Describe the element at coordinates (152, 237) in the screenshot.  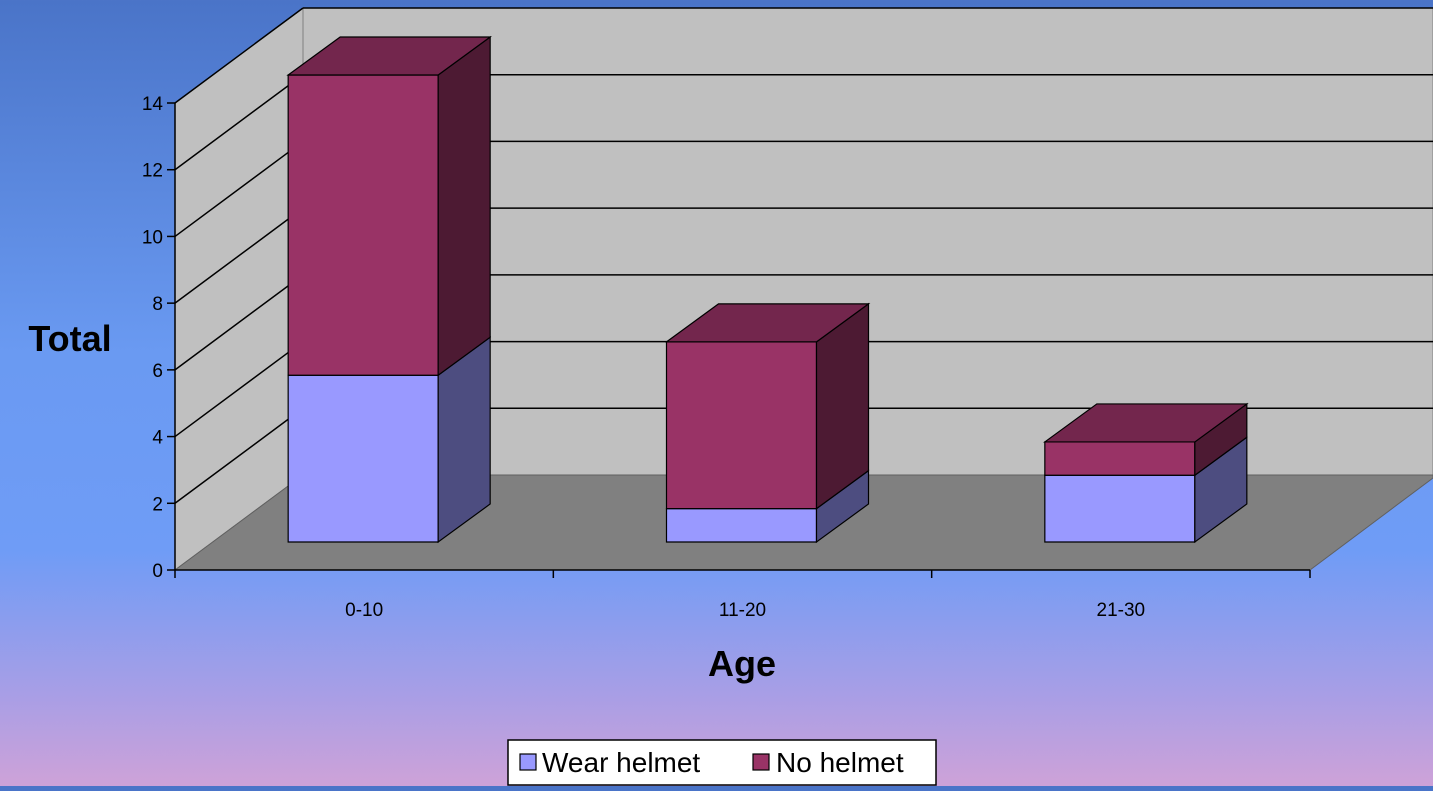
I see `y-tick-label: 10` at that location.